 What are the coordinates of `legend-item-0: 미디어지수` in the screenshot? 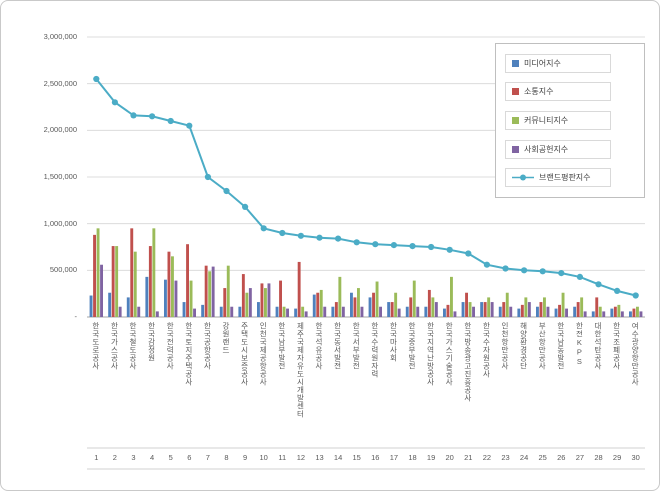 It's located at (558, 63).